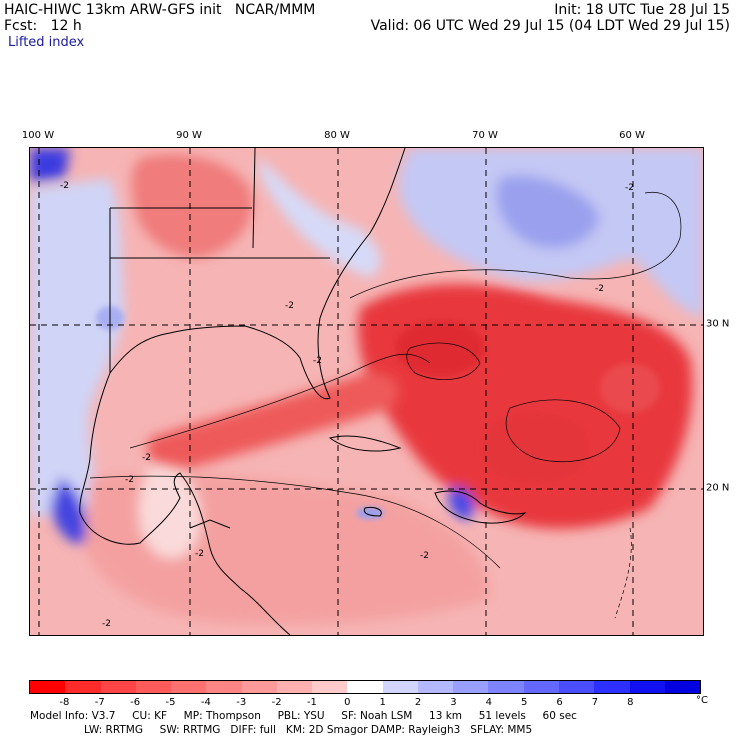  I want to click on color-scale-tick-label: -8, so click(64, 702).